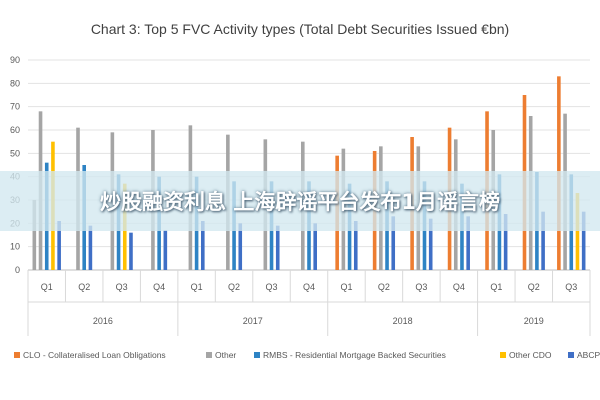 This screenshot has height=400, width=600. What do you see at coordinates (15, 107) in the screenshot?
I see `y-tick-label: 70` at bounding box center [15, 107].